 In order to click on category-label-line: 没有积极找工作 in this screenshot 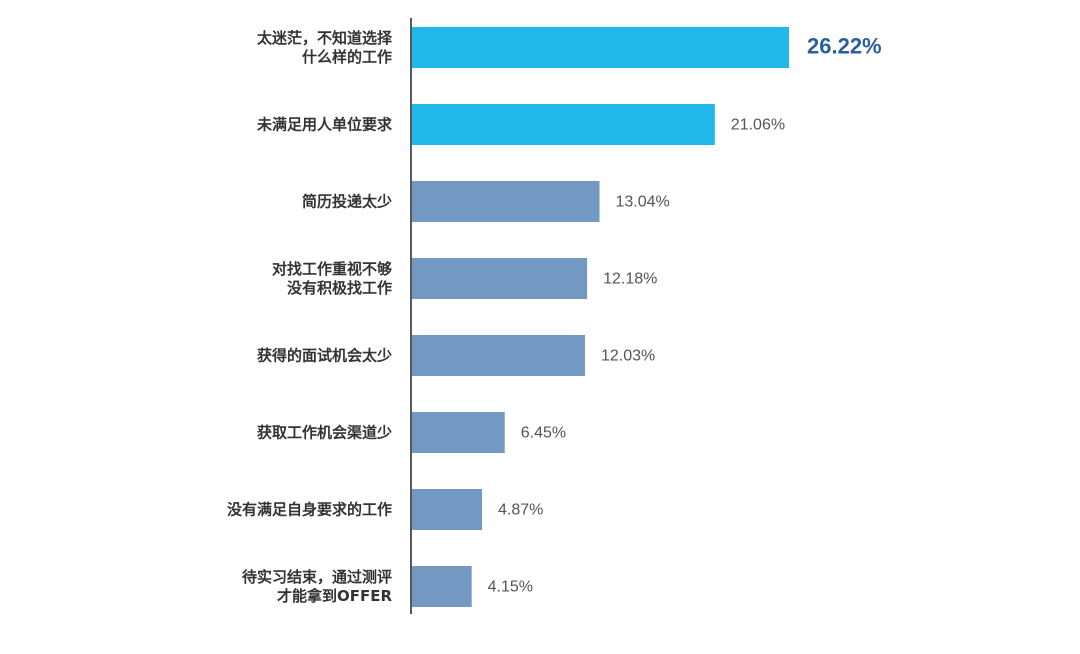, I will do `click(339, 288)`.